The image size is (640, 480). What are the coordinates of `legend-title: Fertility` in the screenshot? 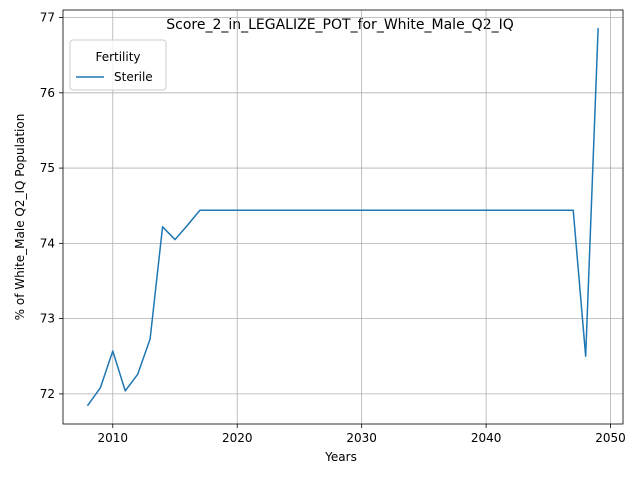 It's located at (117, 57).